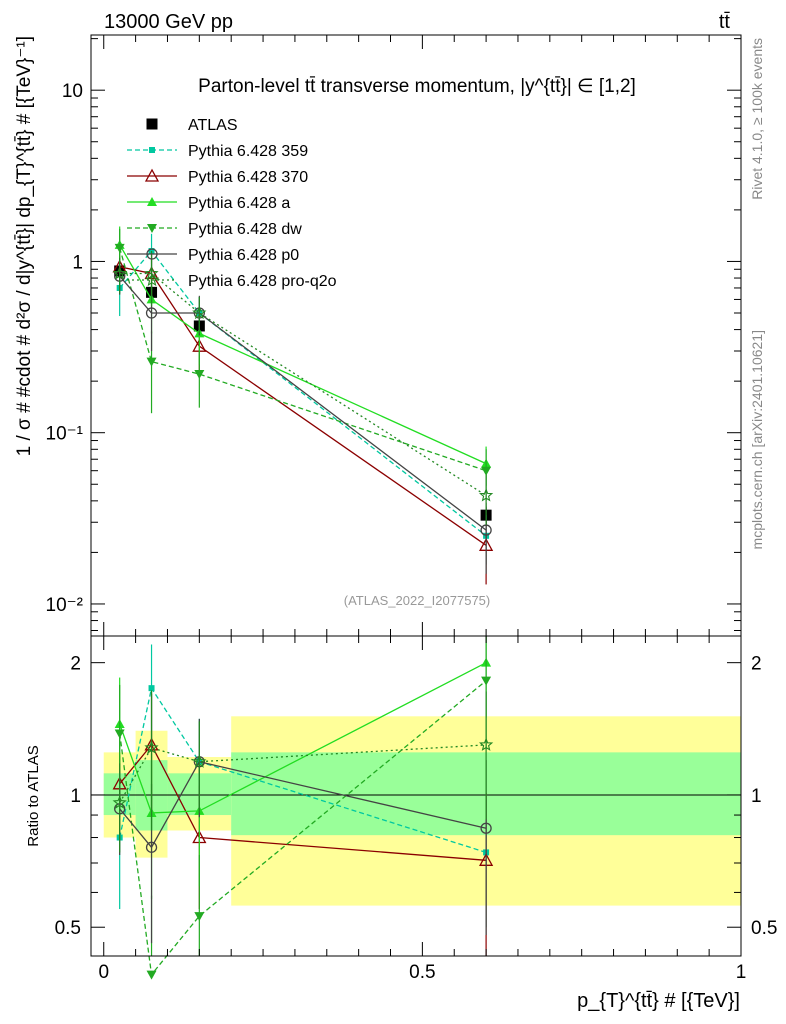 The height and width of the screenshot is (1024, 786). I want to click on legend-entry-pythia-6-428-p0: Pythia 6.428 p0, so click(213, 255).